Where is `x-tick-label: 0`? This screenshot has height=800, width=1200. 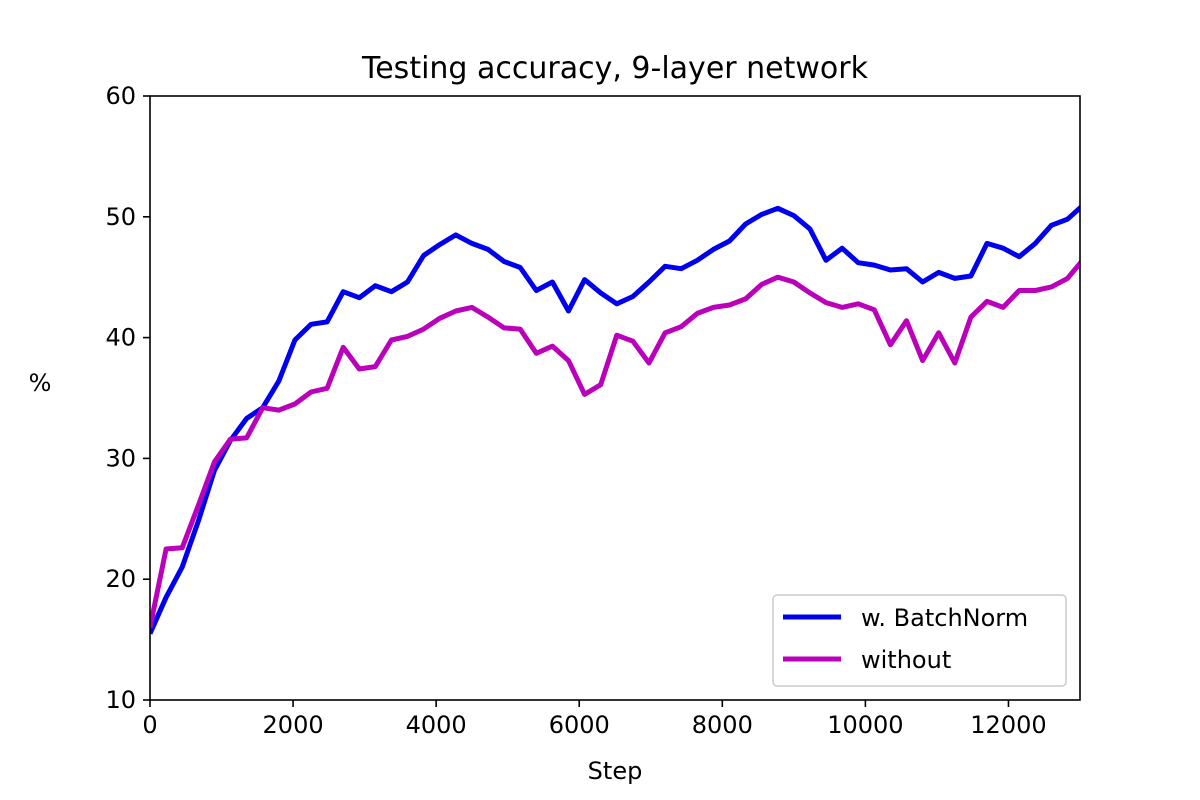 x-tick-label: 0 is located at coordinates (149, 725).